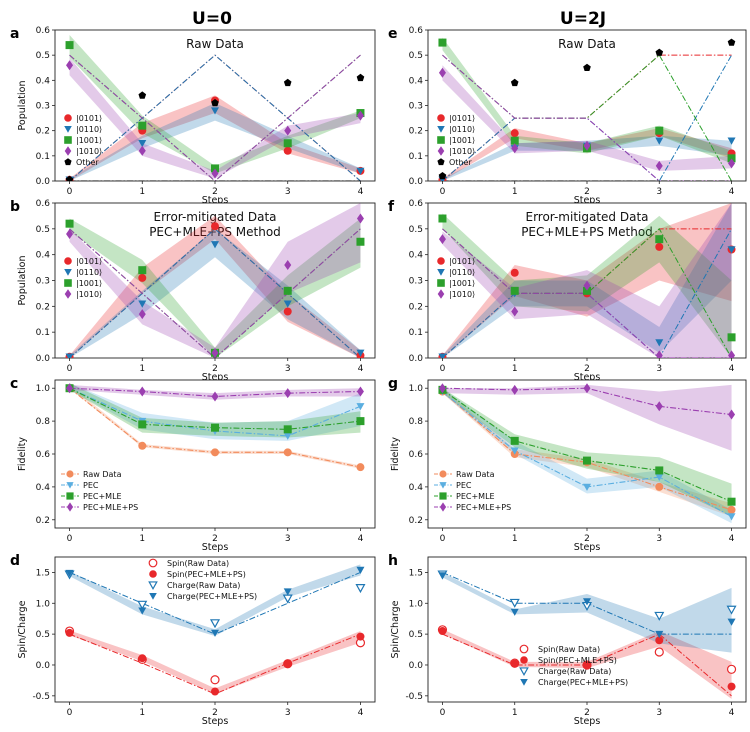  I want to click on legend-label: |0101⟩, so click(462, 261).